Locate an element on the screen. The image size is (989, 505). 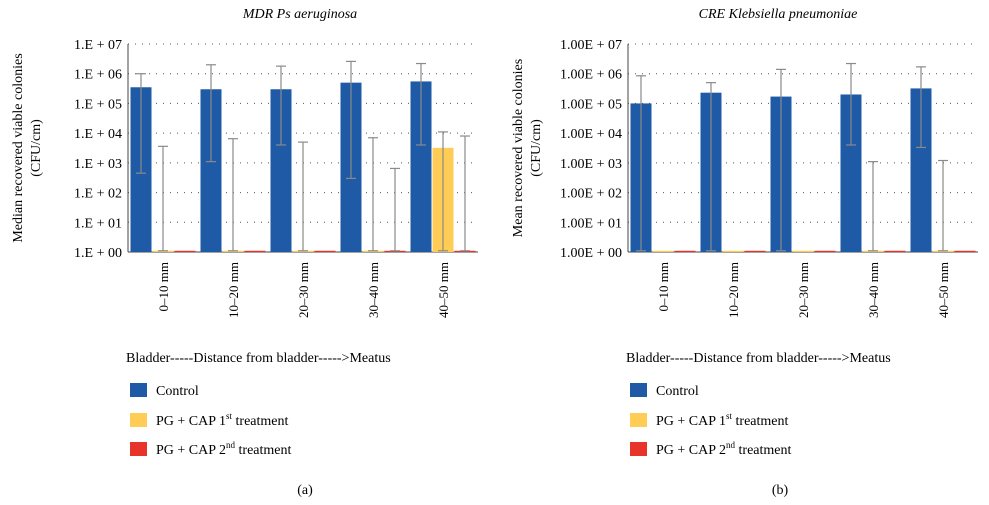
y-tick-label: 1.00E + 04 is located at coordinates (591, 134).